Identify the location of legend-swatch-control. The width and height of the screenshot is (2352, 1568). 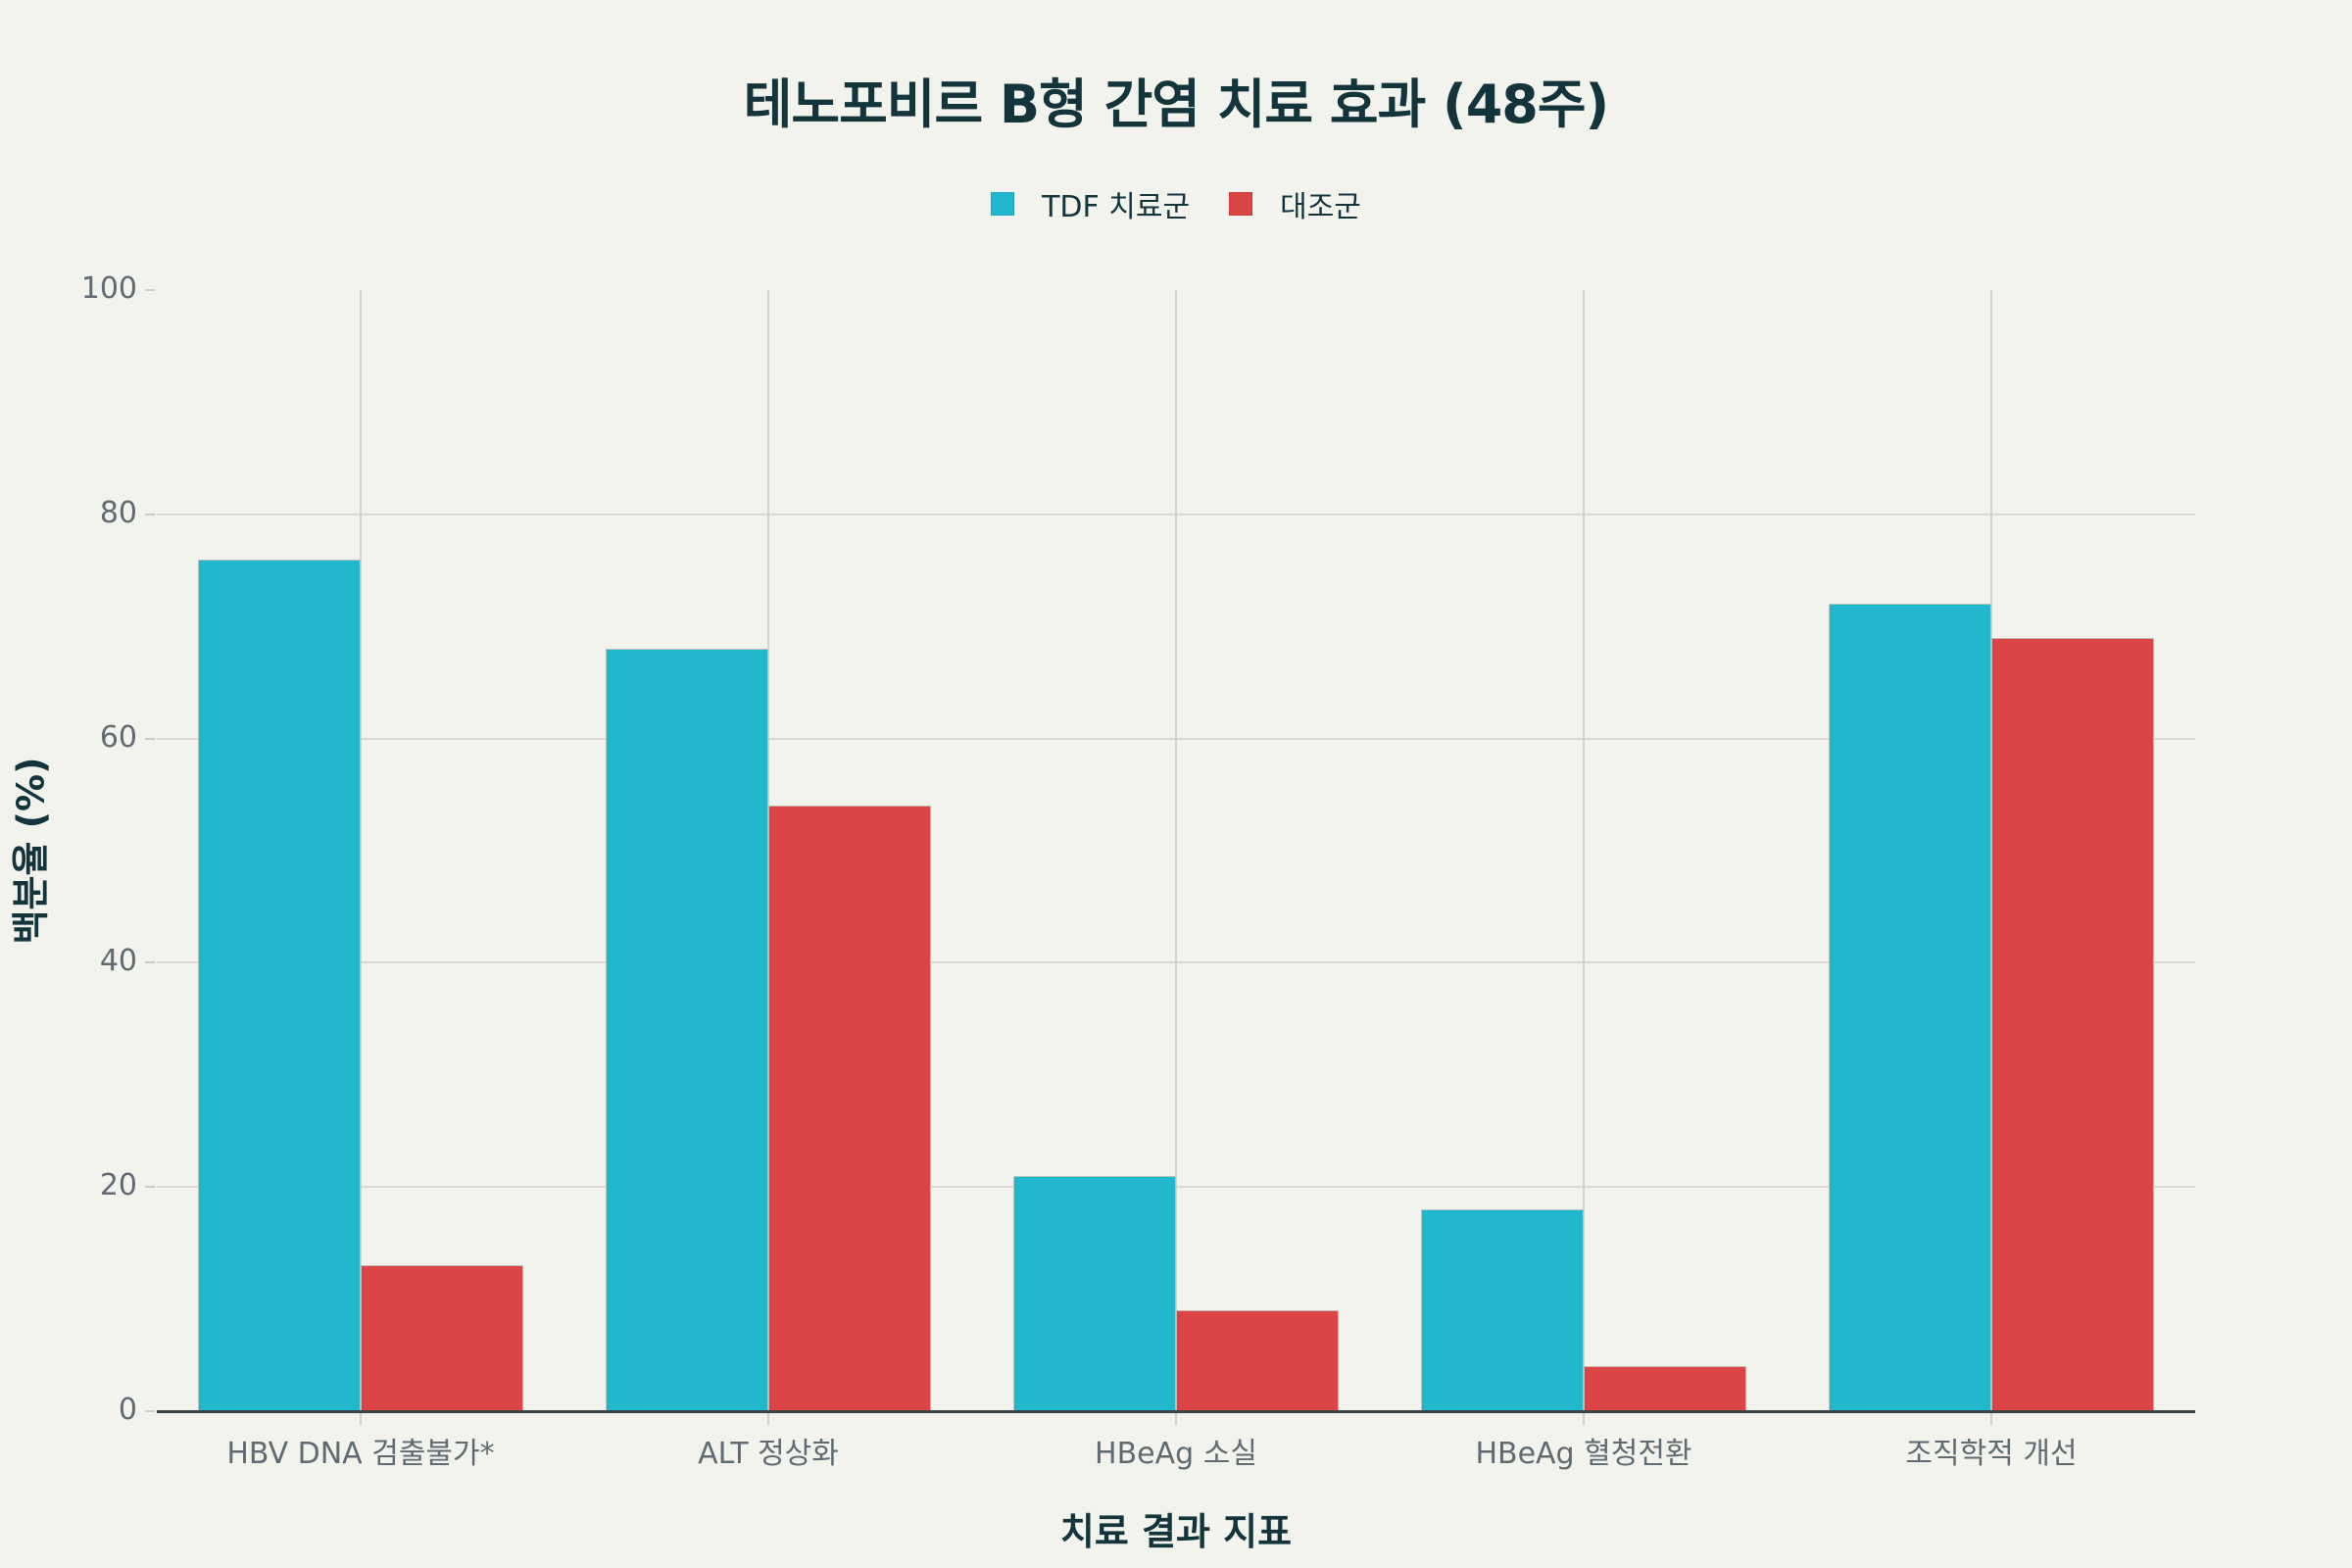
(1241, 204).